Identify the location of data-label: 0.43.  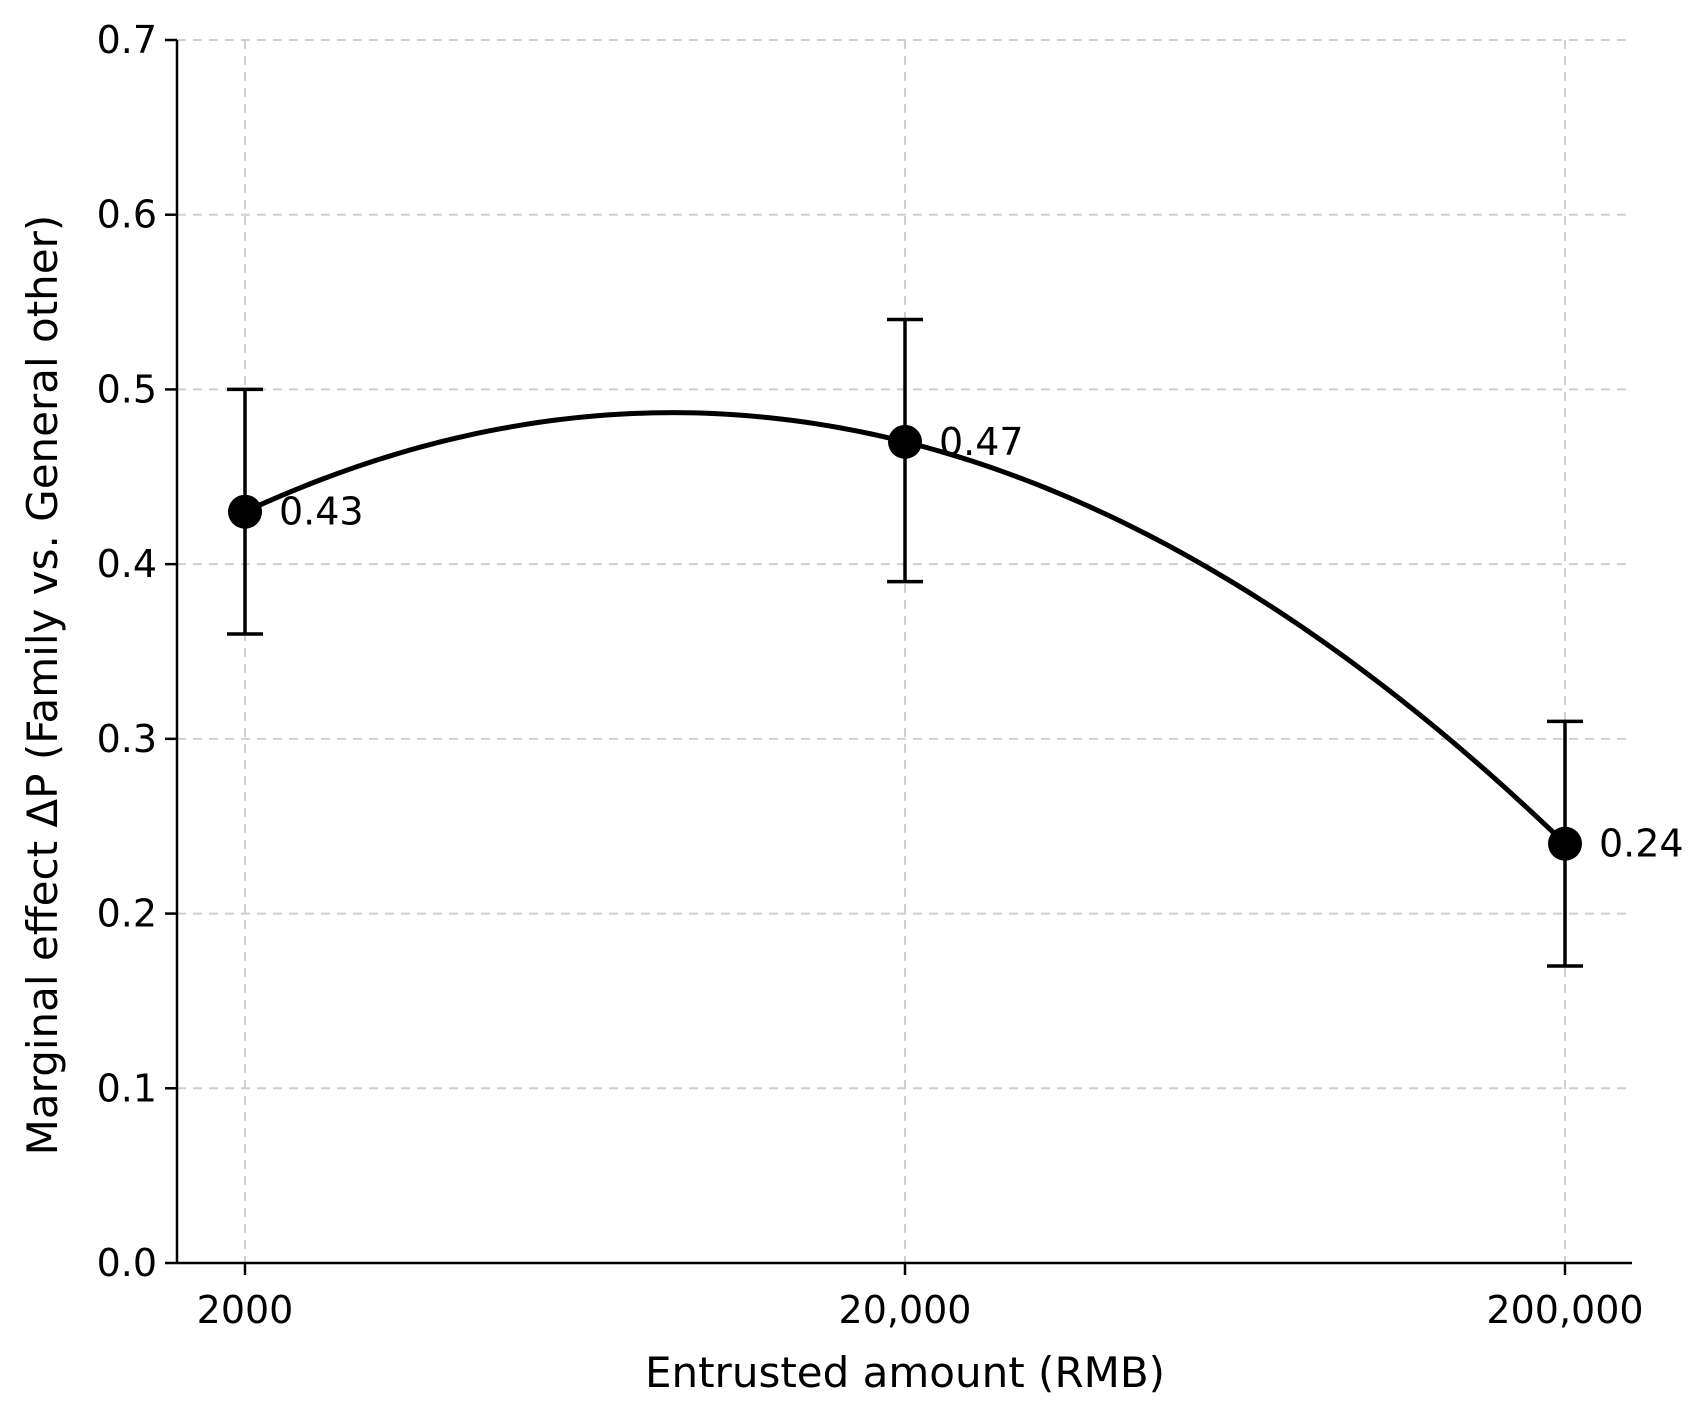
(321, 512).